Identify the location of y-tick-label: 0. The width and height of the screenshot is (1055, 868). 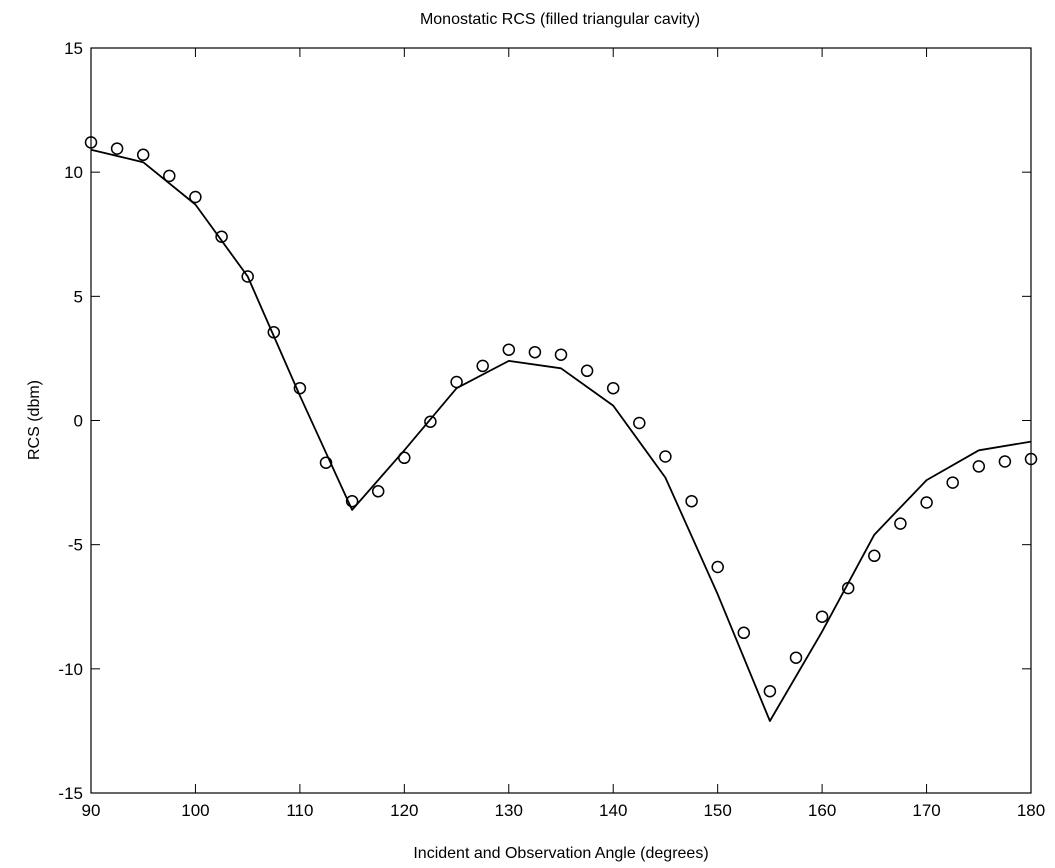
(78, 421).